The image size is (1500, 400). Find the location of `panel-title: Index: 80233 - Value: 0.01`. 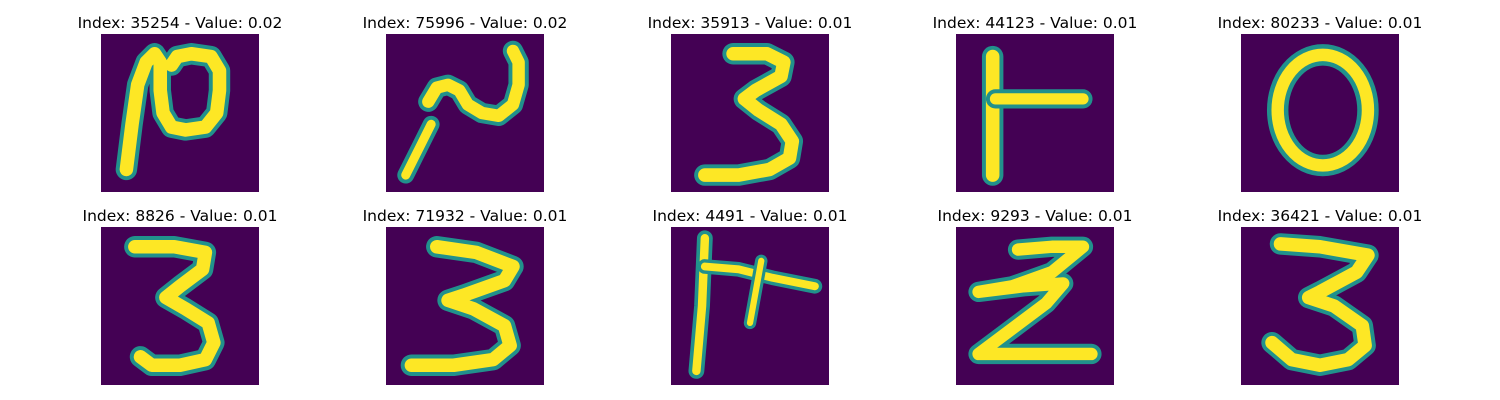

panel-title: Index: 80233 - Value: 0.01 is located at coordinates (1320, 23).